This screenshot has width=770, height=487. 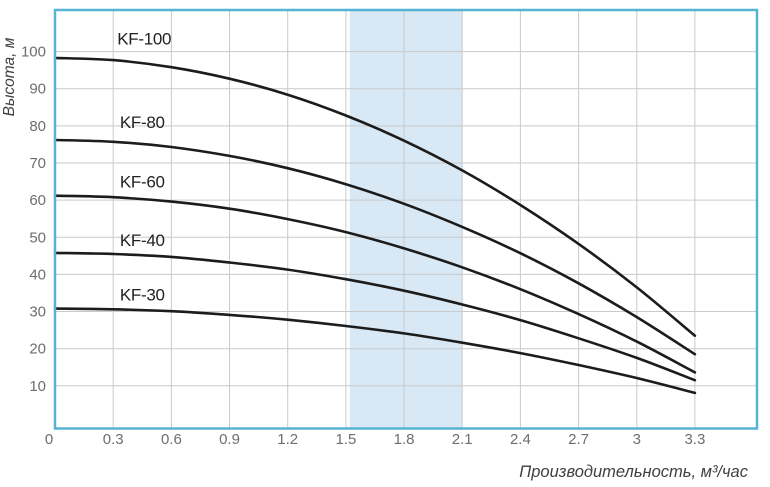 I want to click on curve-label-KF-80: KF-80, so click(x=142, y=122).